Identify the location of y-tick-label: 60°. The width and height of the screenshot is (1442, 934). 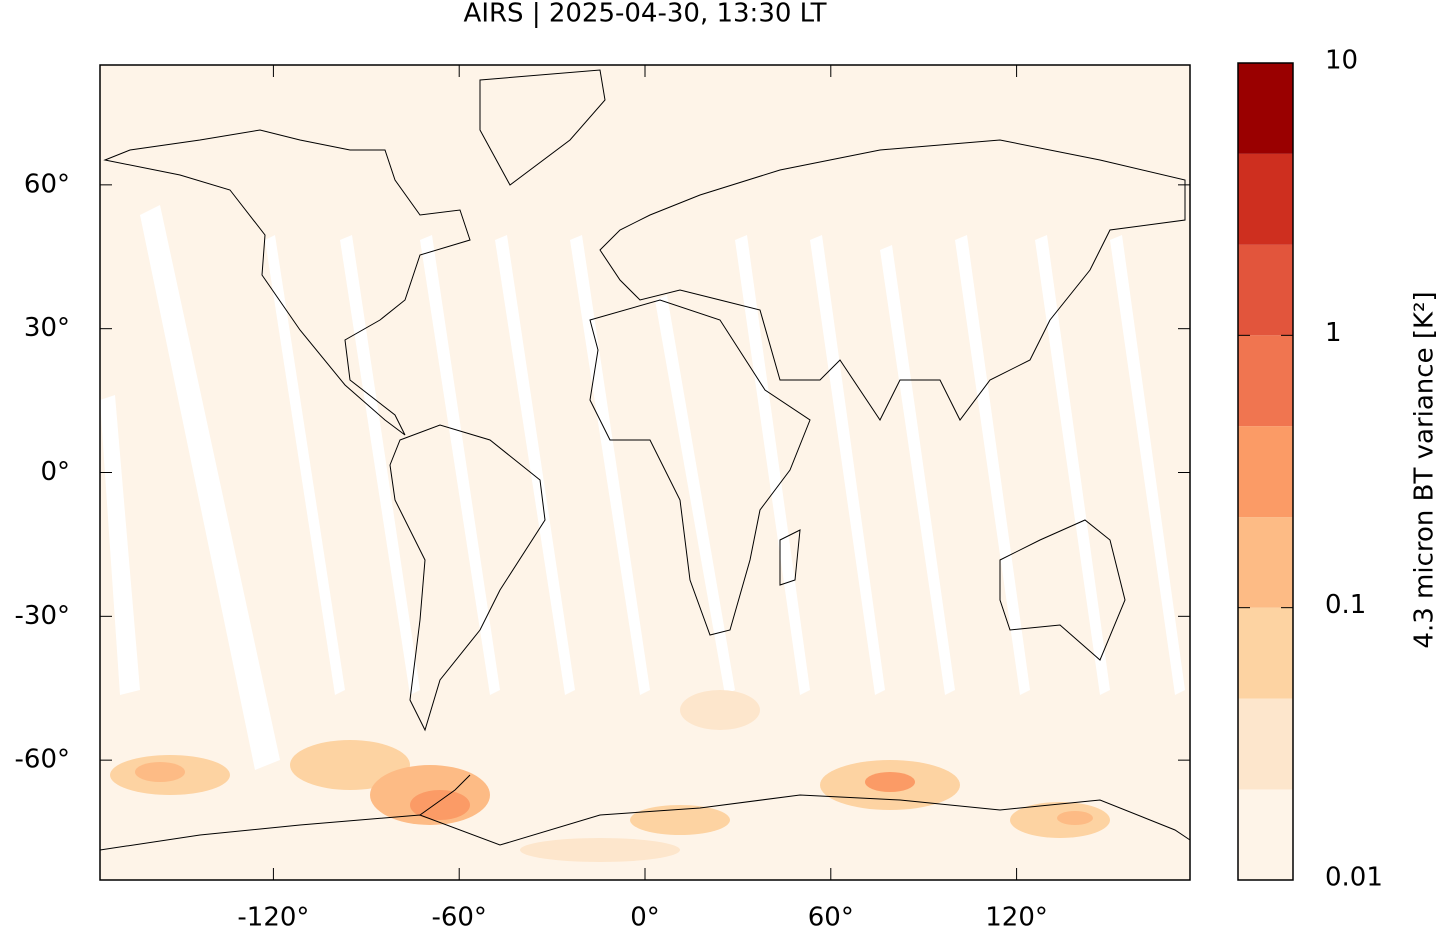
(47, 184).